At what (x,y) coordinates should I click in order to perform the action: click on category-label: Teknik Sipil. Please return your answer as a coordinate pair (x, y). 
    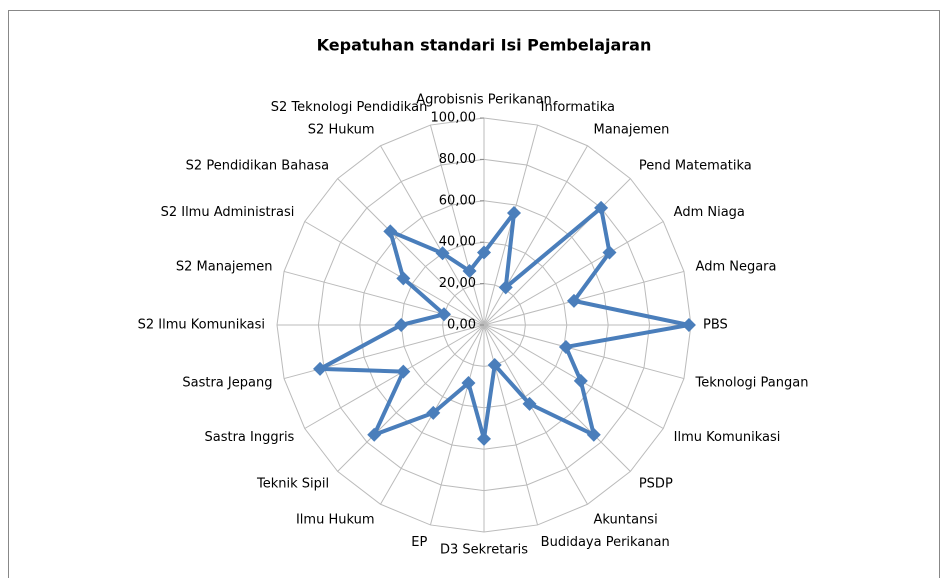
    Looking at the image, I should click on (292, 484).